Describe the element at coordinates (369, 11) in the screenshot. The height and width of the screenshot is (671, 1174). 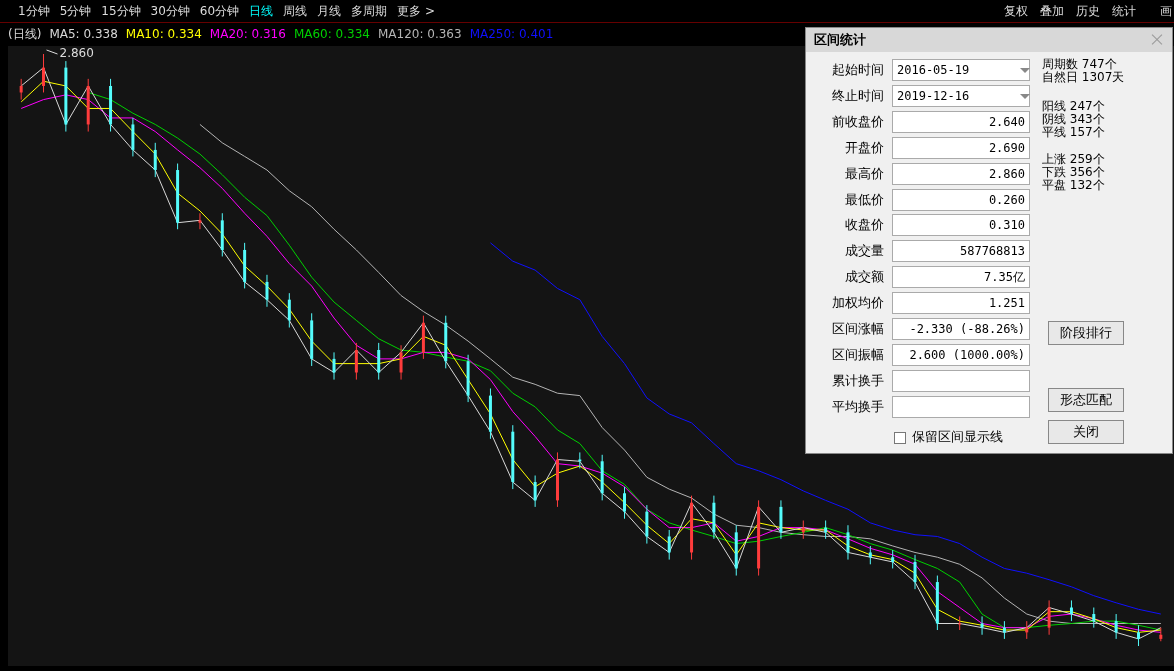
I see `text: 多周期` at that location.